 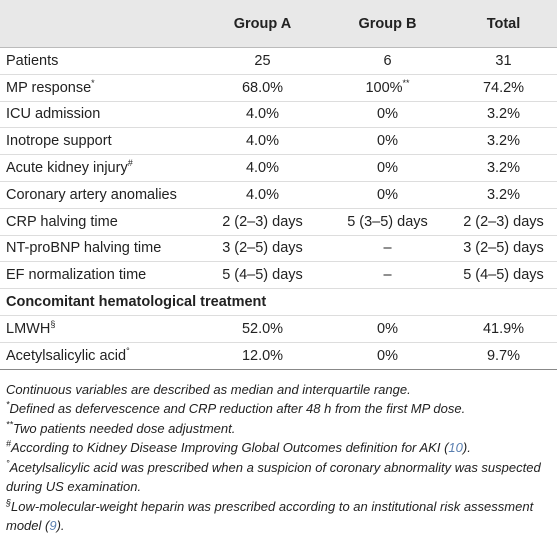 What do you see at coordinates (91, 194) in the screenshot?
I see `label-text: Coronary artery anomalies` at bounding box center [91, 194].